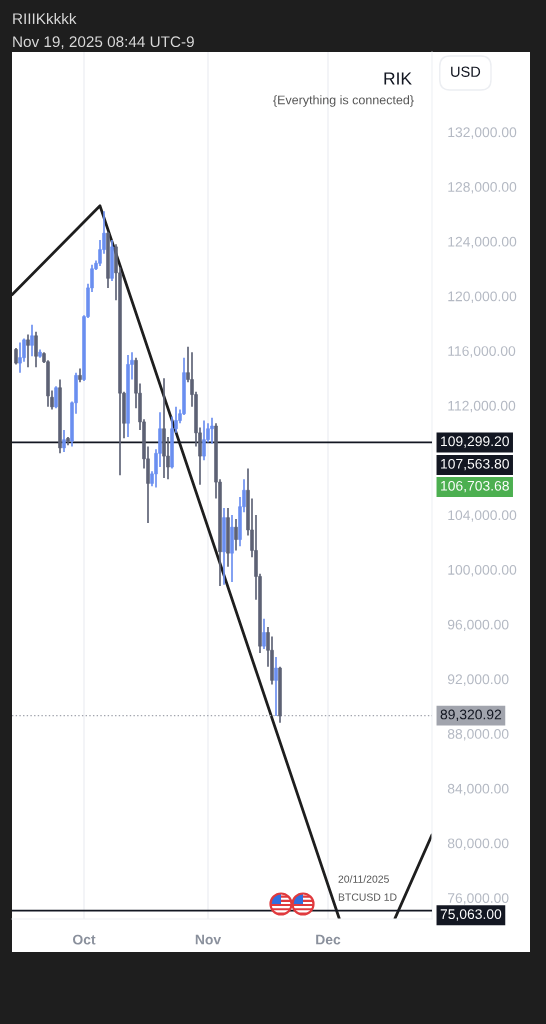 The image size is (546, 1024). What do you see at coordinates (482, 297) in the screenshot?
I see `y-tick-label: 120,000.00` at bounding box center [482, 297].